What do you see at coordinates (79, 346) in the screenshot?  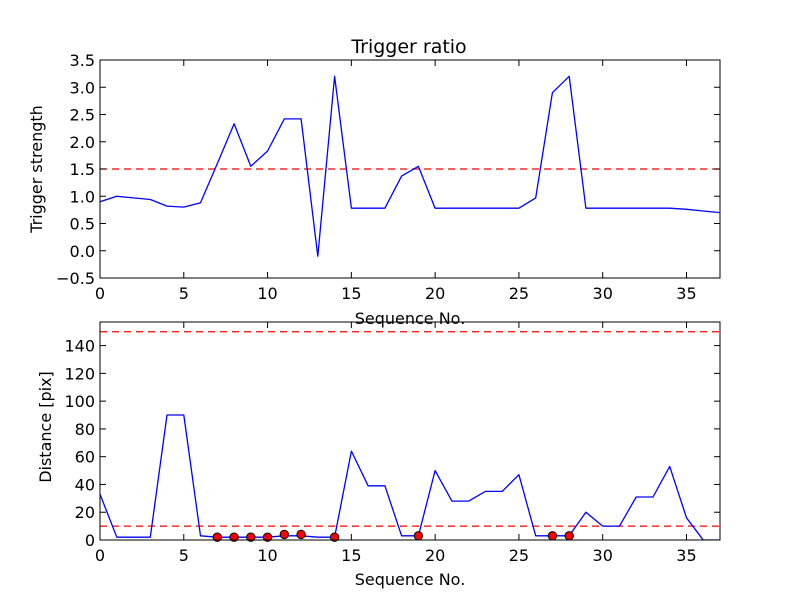 I see `y-tick-label: 140` at bounding box center [79, 346].